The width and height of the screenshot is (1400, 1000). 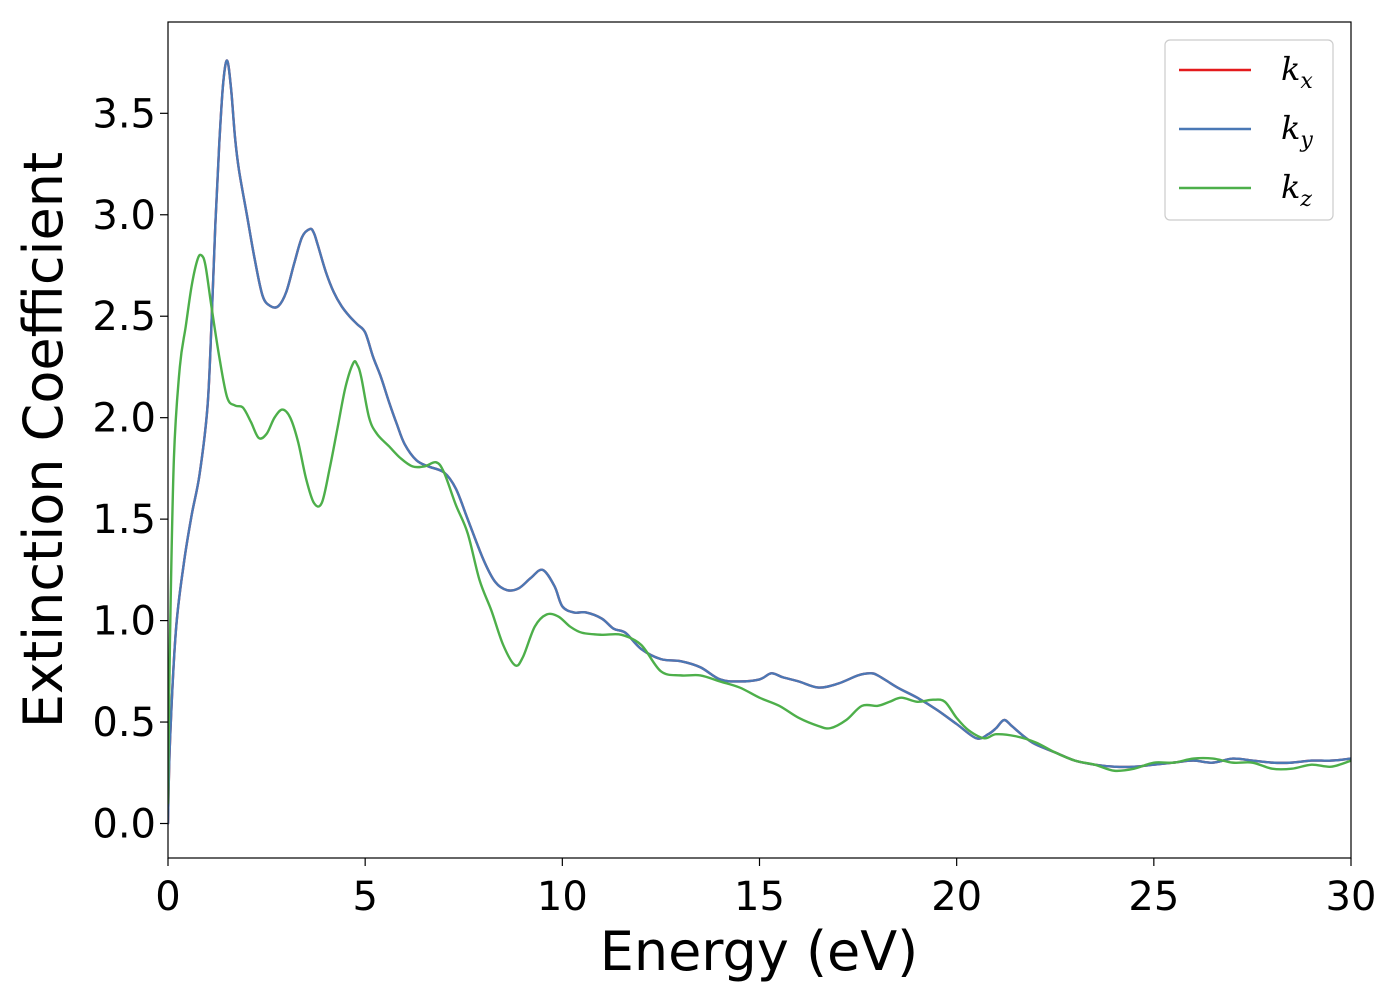 I want to click on y-axis-title: Extinction Coefficient, so click(x=43, y=440).